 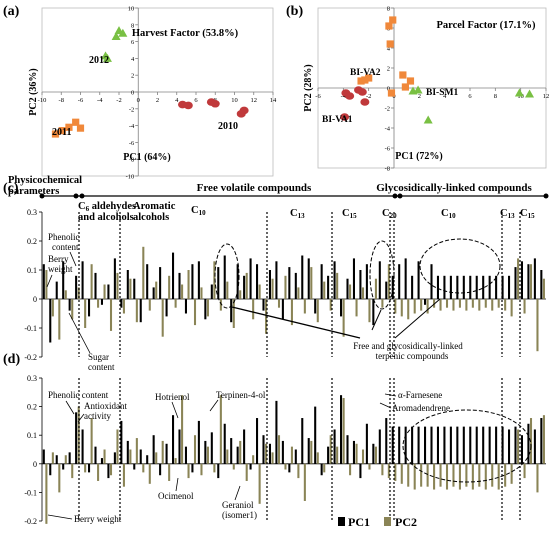 What do you see at coordinates (32, 212) in the screenshot?
I see `y-tick-label: 0.3` at bounding box center [32, 212].